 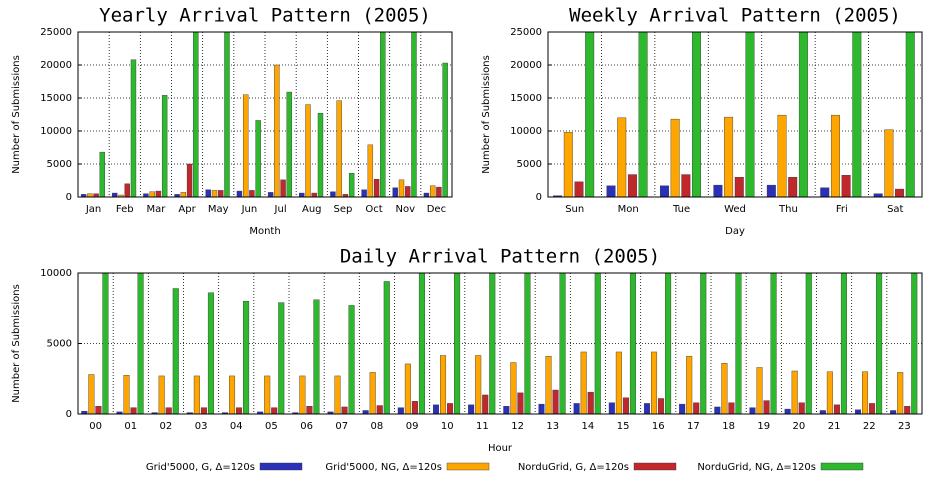 I want to click on x-tick-label: Wed, so click(x=735, y=209).